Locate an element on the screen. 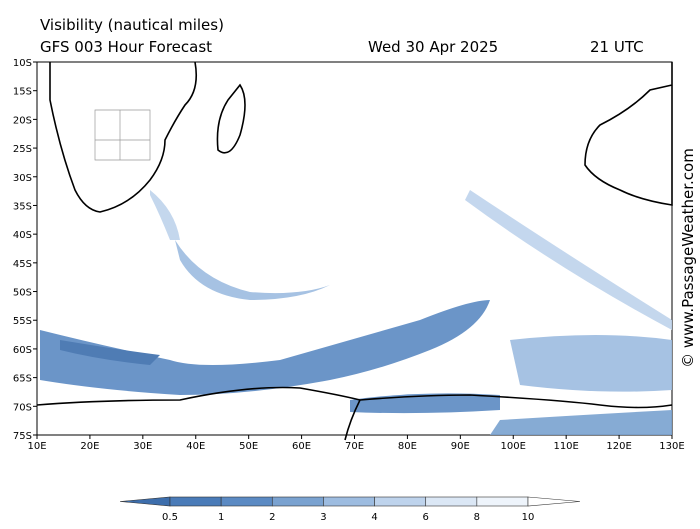 The image size is (700, 529). legend-label: 6 is located at coordinates (426, 517).